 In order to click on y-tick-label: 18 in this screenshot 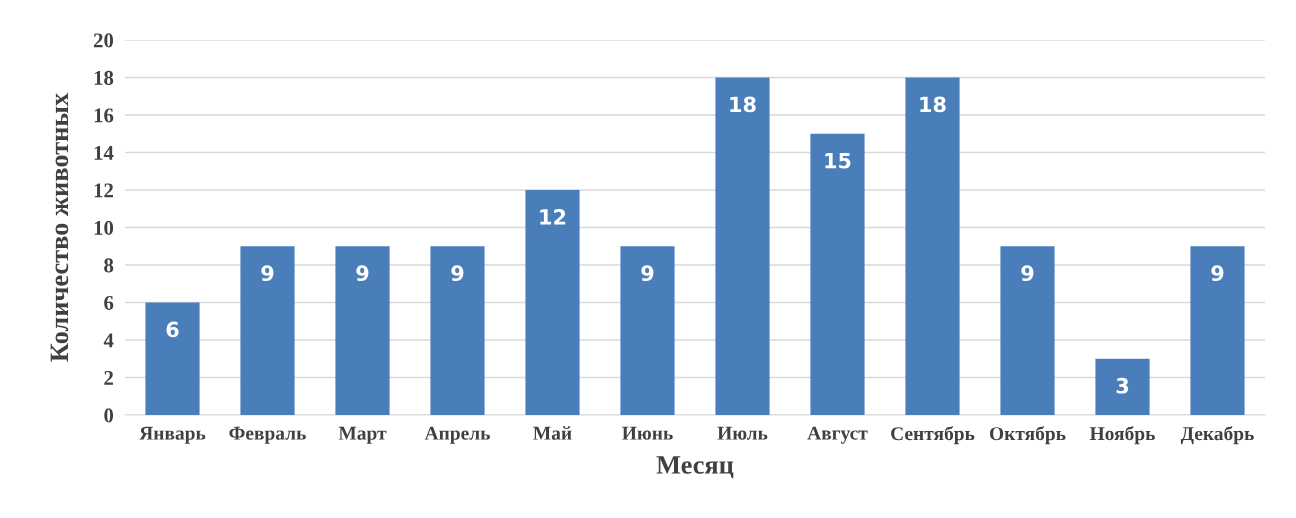, I will do `click(104, 77)`.